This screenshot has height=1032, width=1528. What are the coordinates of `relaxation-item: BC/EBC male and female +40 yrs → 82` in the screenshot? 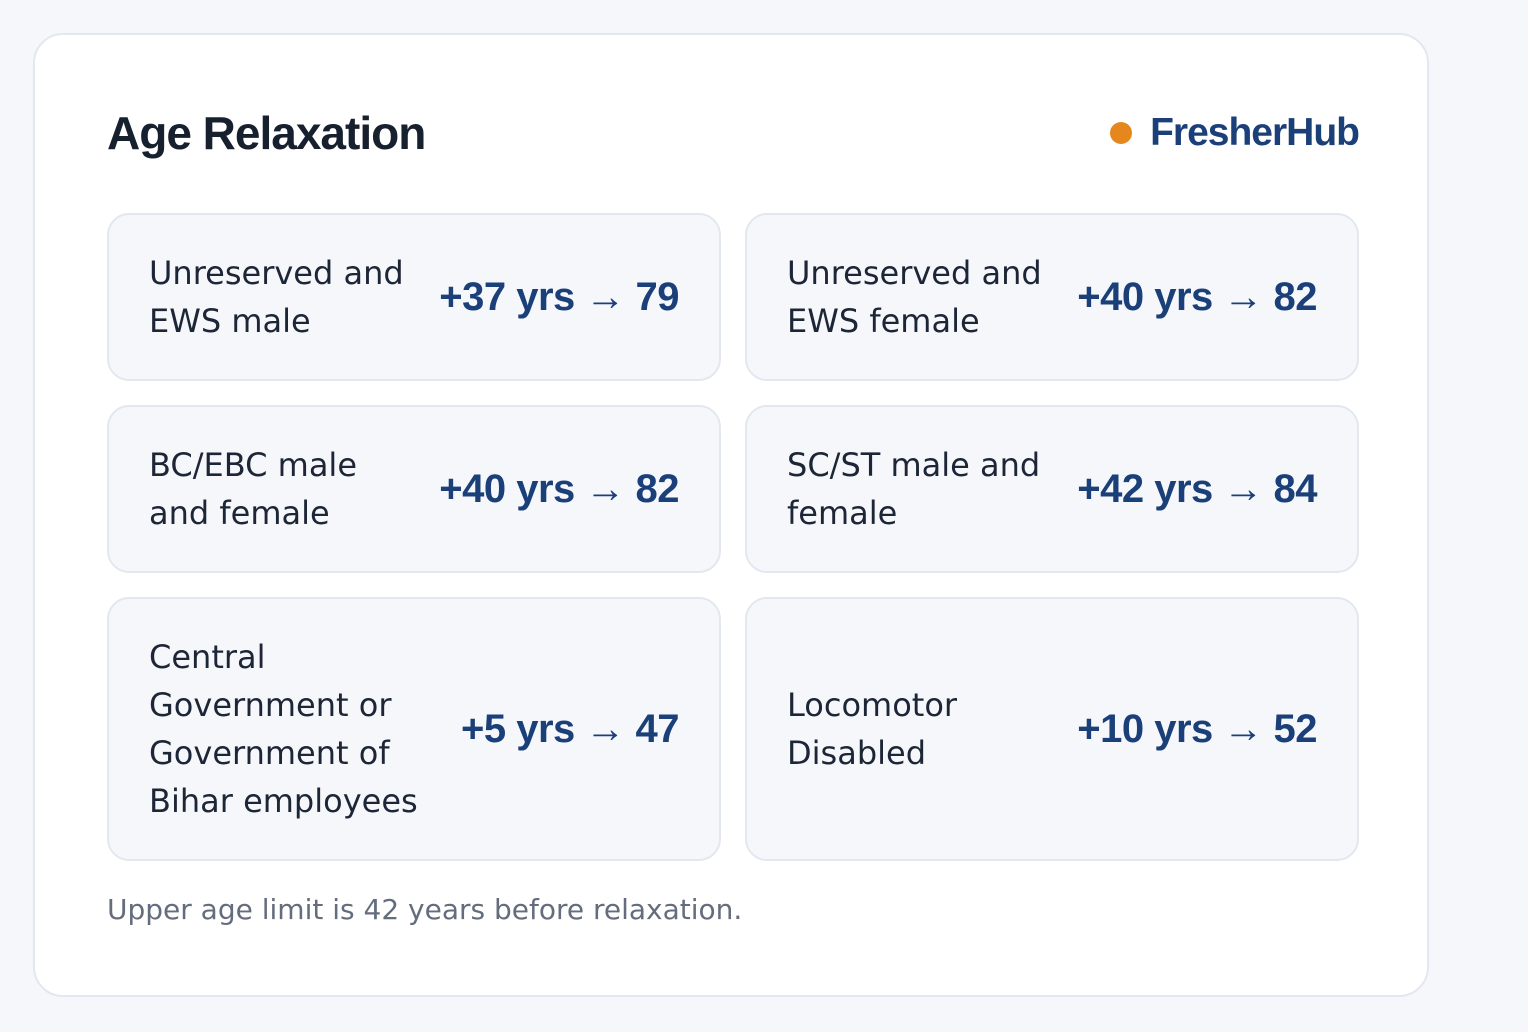 It's located at (414, 489).